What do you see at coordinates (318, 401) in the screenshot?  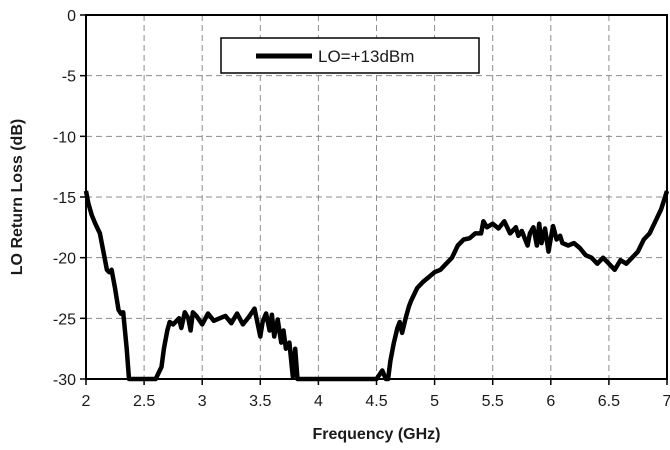 I see `x-tick-label: 4` at bounding box center [318, 401].